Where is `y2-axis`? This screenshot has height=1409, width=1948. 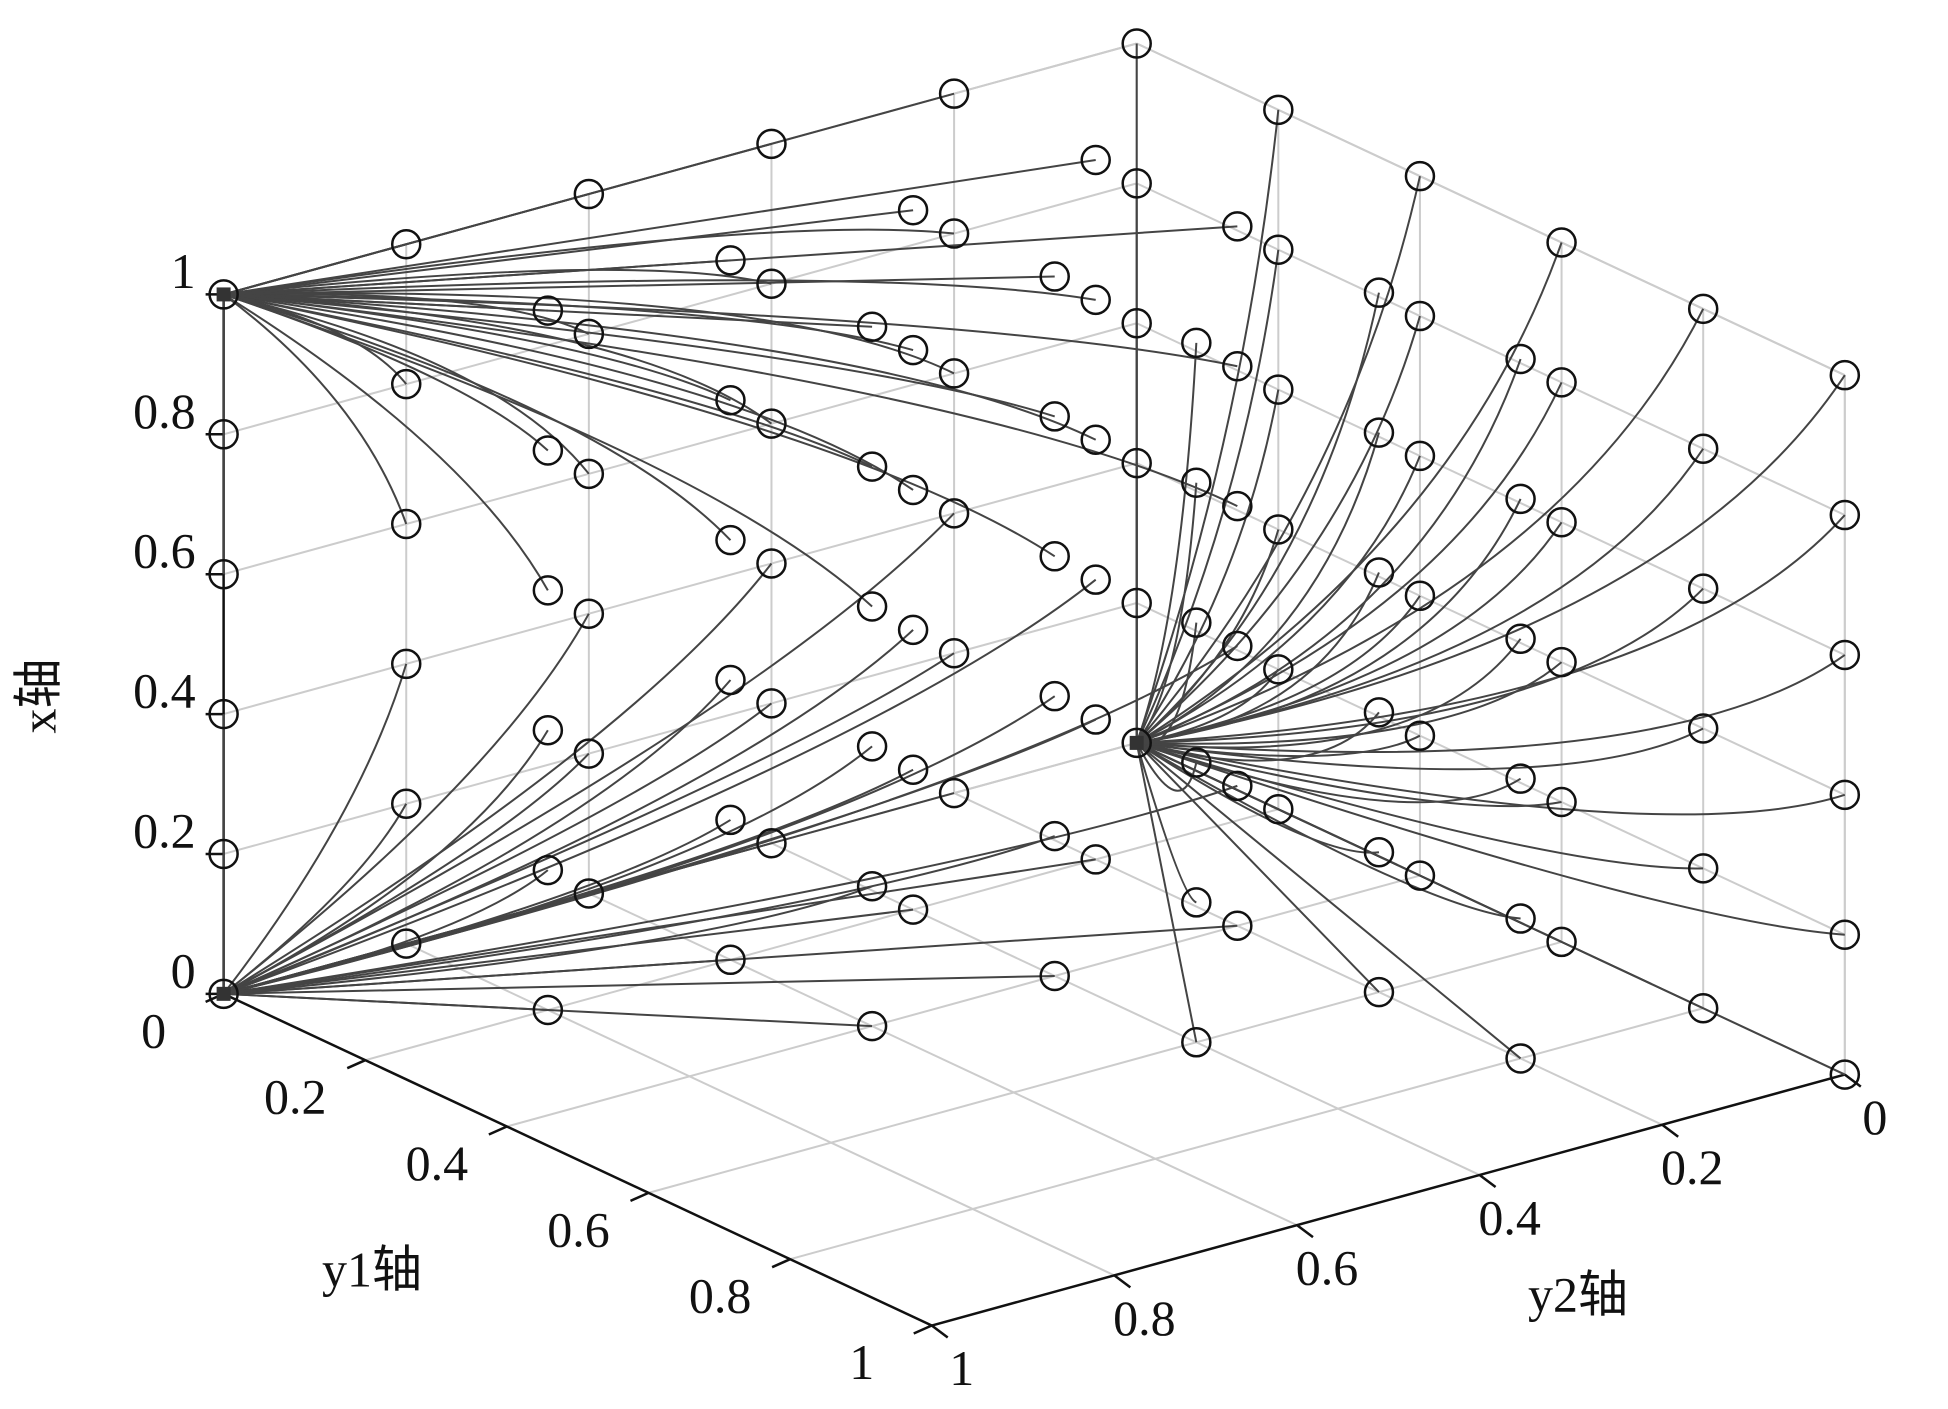
y2-axis is located at coordinates (1388, 1200).